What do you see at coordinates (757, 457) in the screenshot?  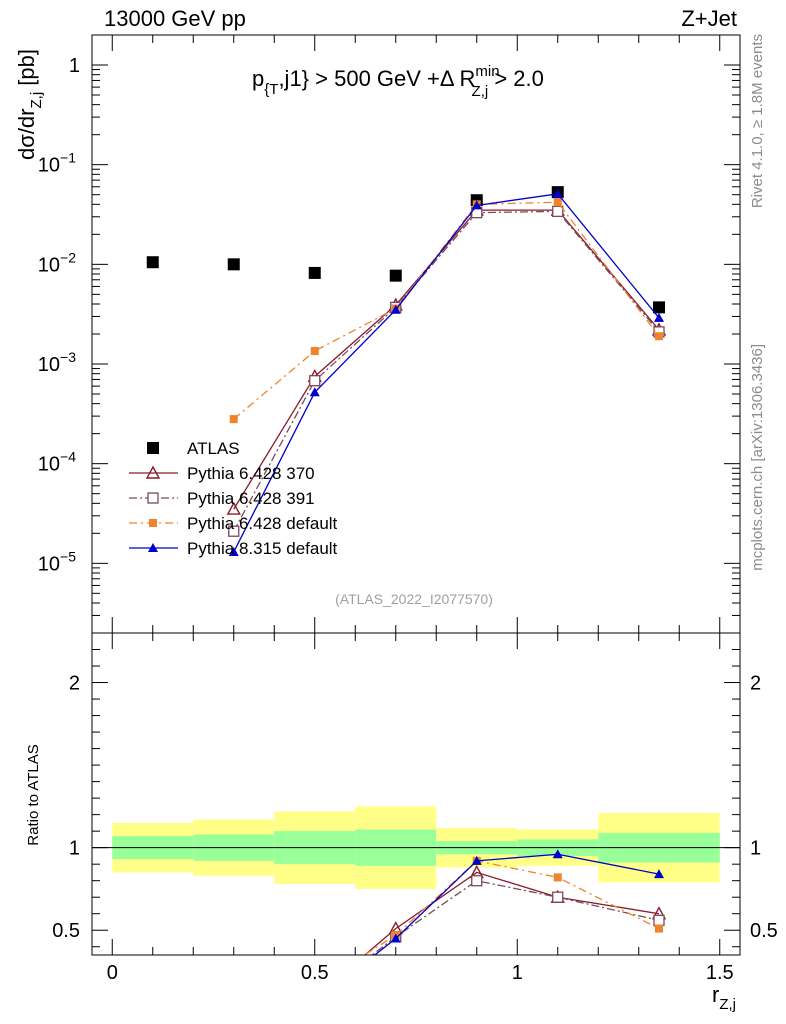 I see `mcplots-label: mcplots.cern.ch [arXiv:1306.3436]` at bounding box center [757, 457].